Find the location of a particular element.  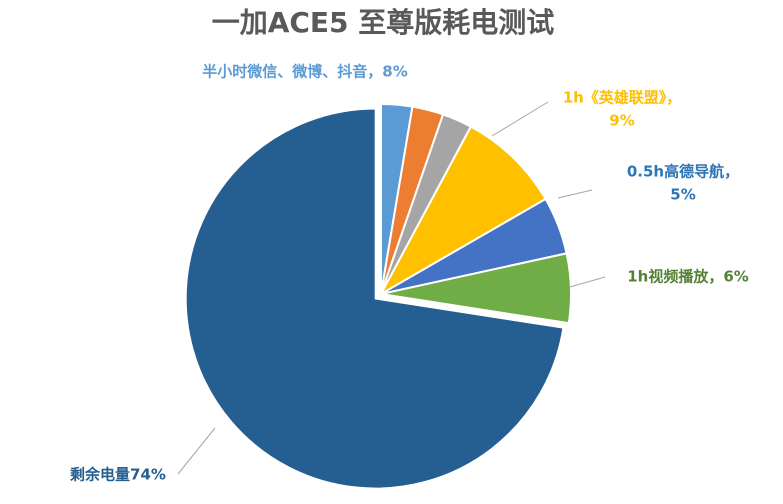

data-label: 剩余电量74% is located at coordinates (118, 475).